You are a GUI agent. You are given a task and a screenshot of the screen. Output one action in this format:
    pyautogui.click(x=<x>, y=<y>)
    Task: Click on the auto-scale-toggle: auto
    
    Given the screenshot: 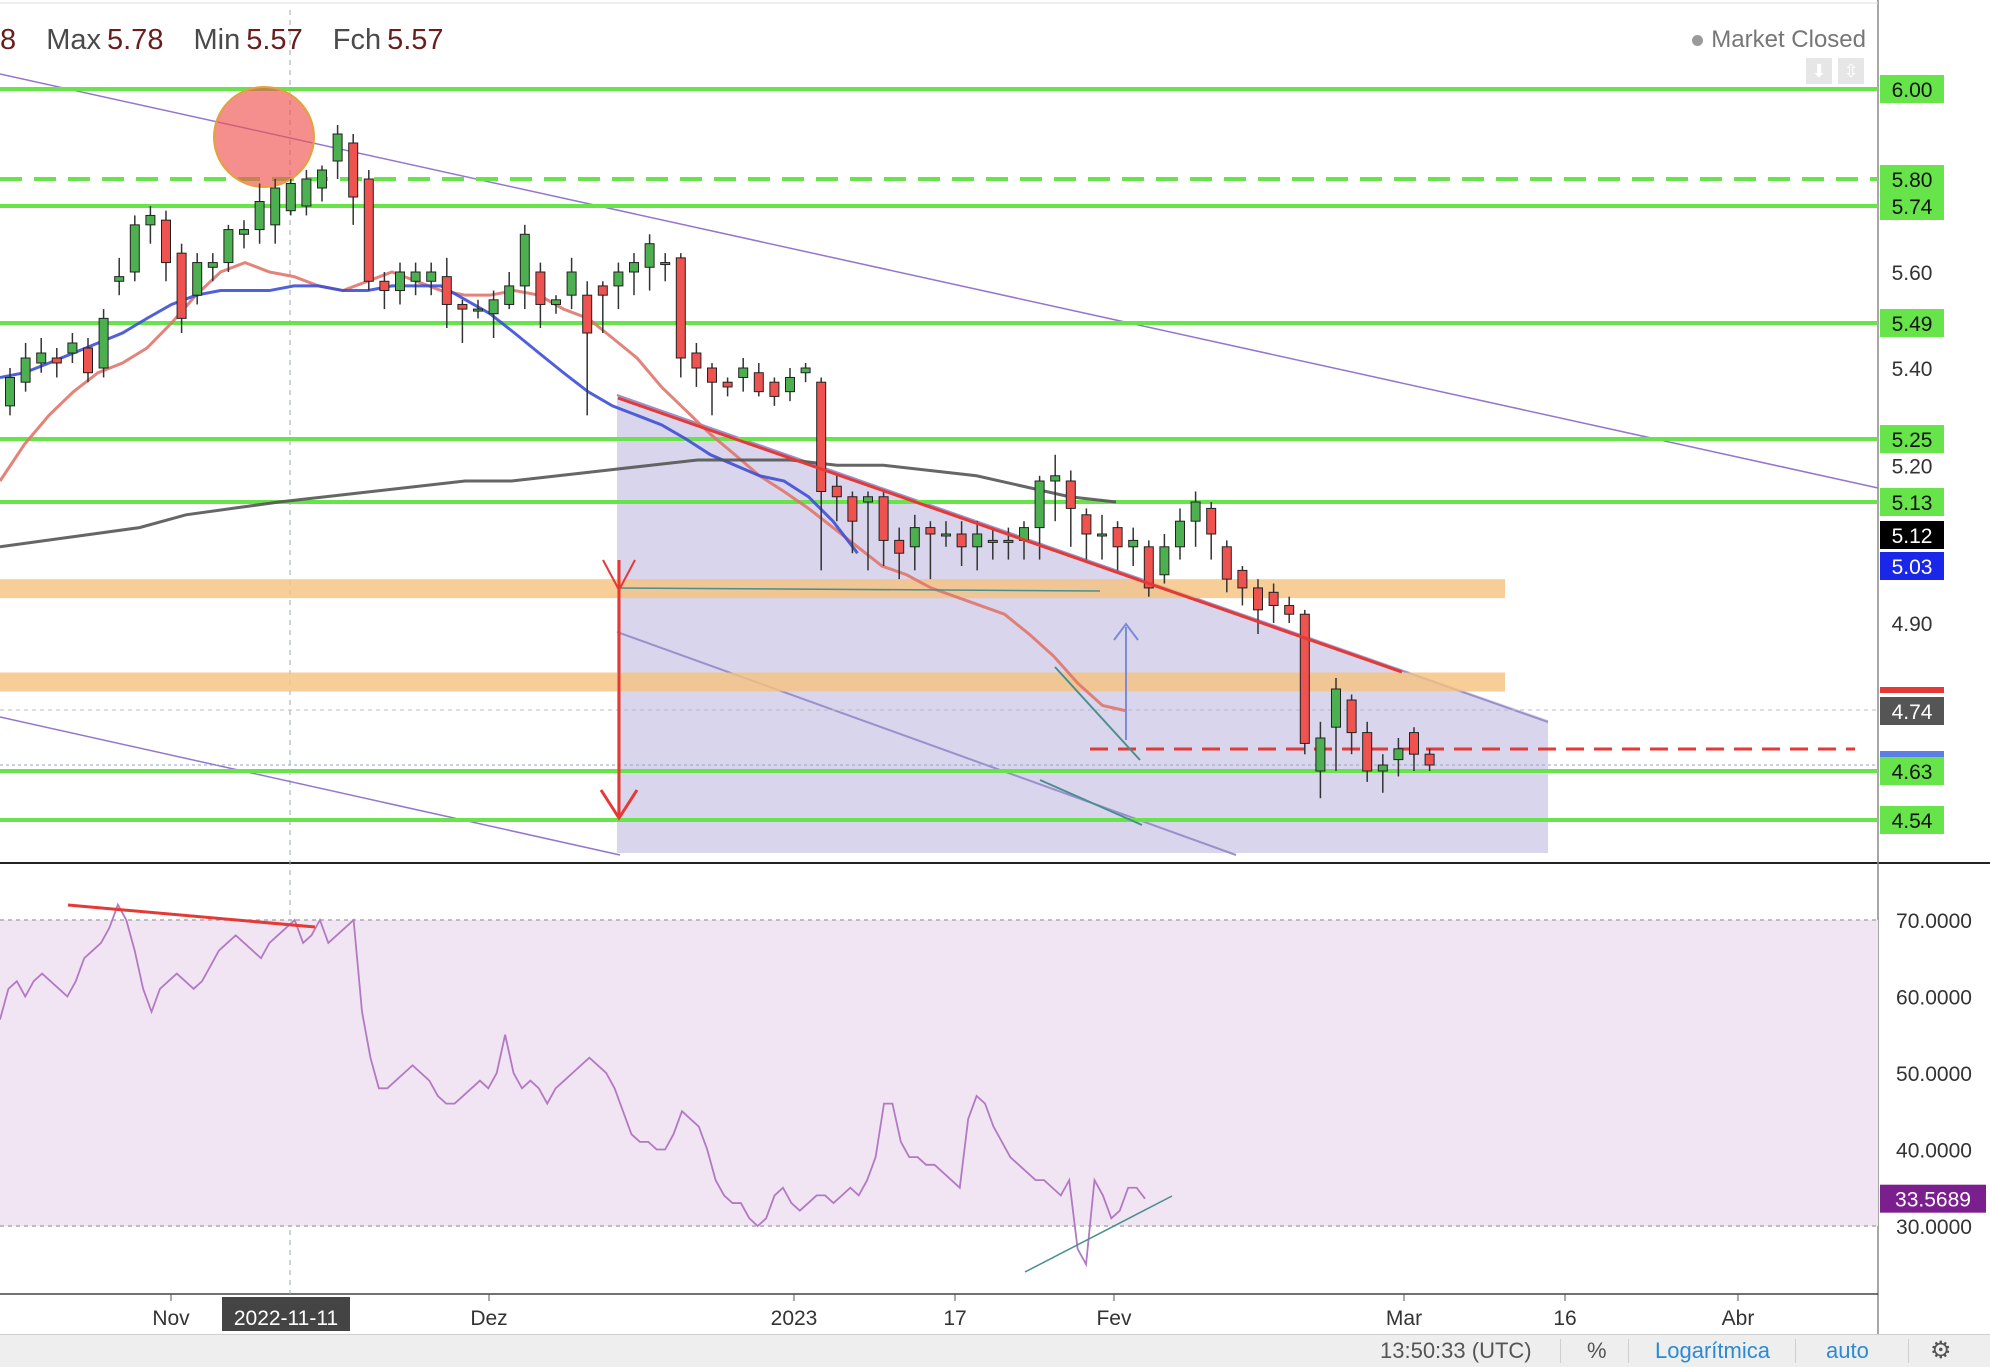 What is the action you would take?
    pyautogui.click(x=1847, y=1350)
    